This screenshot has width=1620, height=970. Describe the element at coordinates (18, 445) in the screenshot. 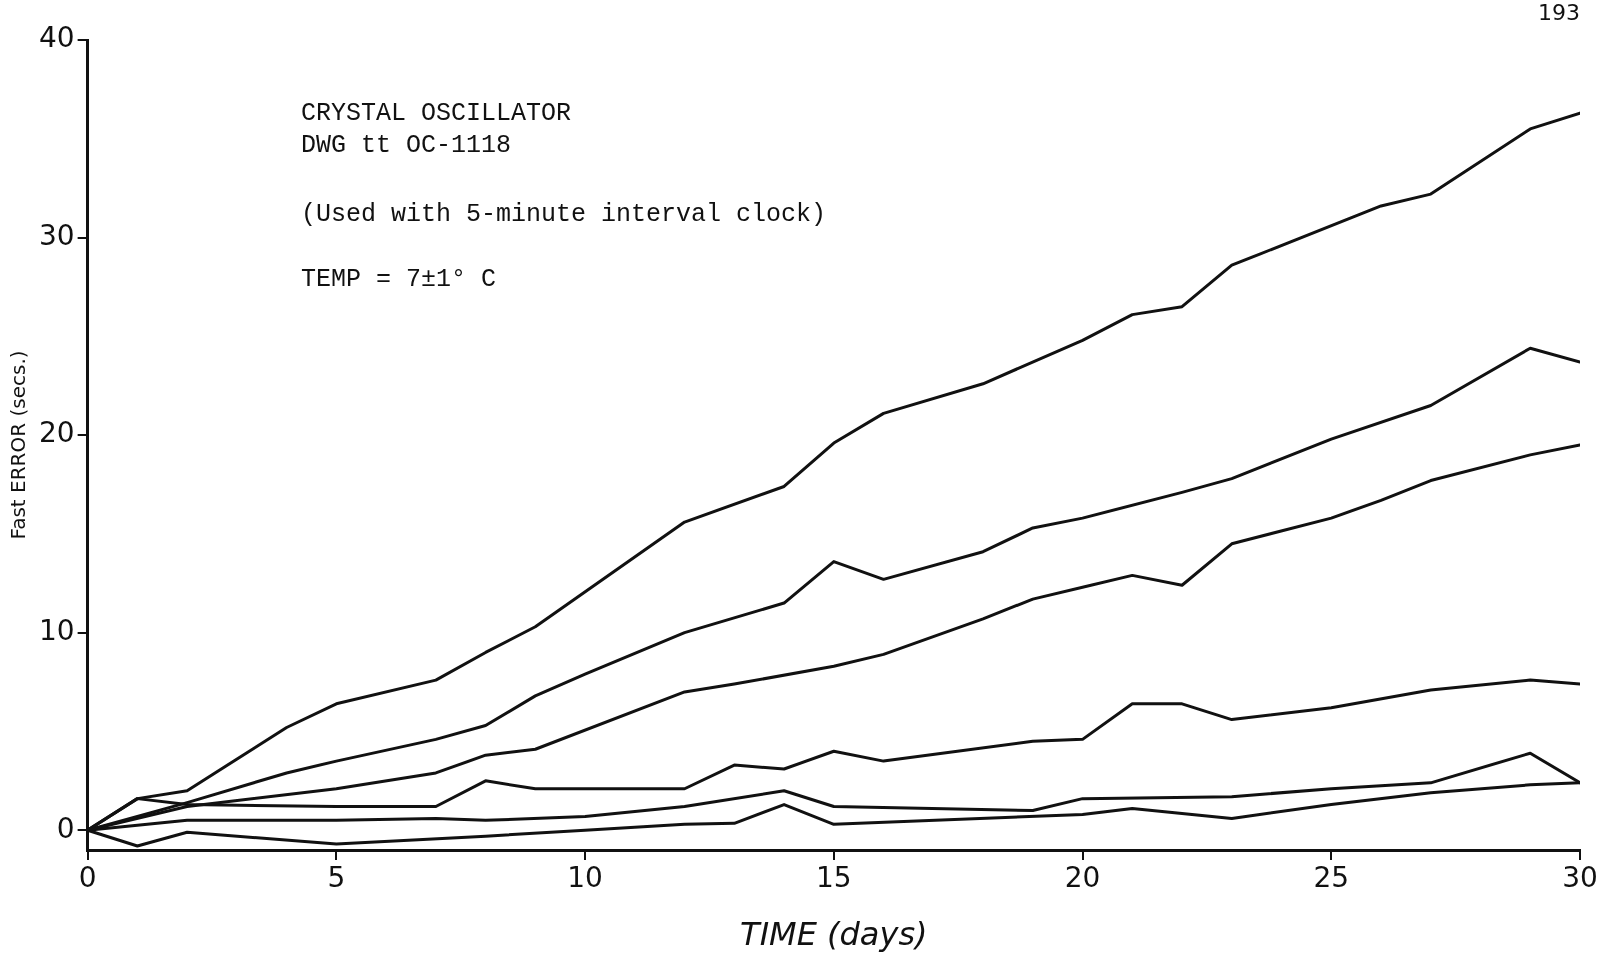

I see `y-axis-title: Fast ERROR (secs.)` at that location.